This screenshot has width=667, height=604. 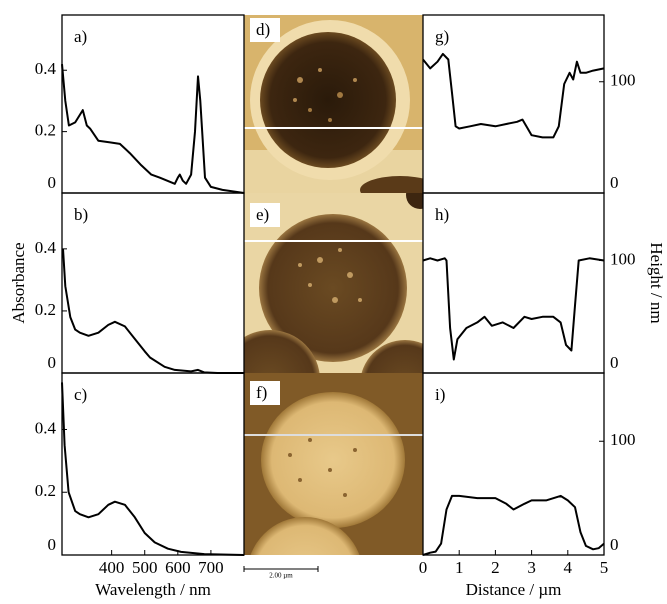 I want to click on x-tick-label: 400, so click(x=112, y=567).